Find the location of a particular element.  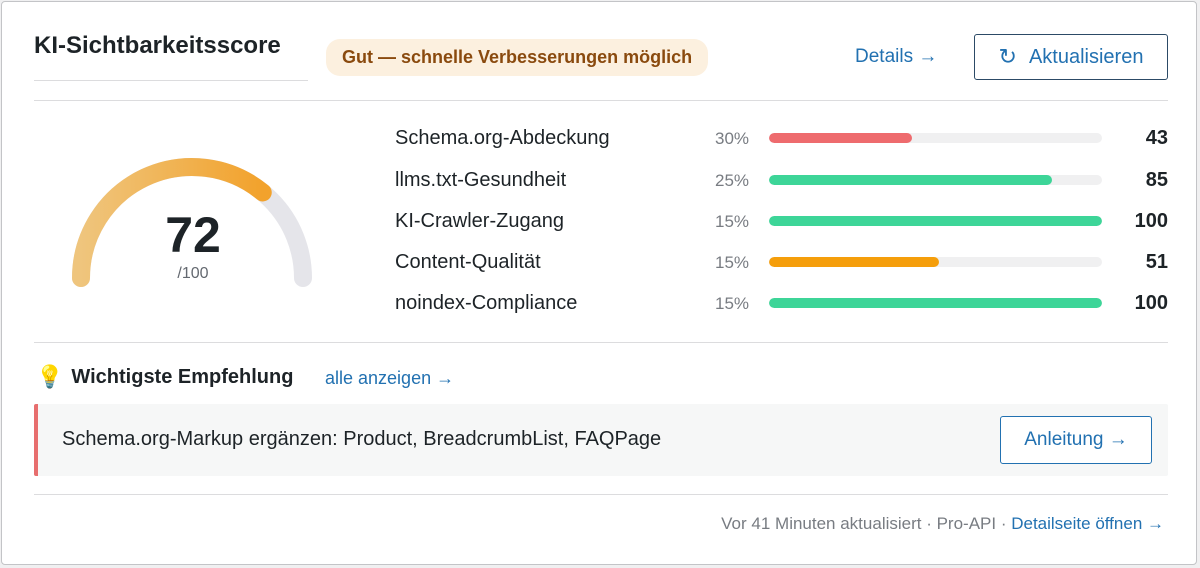

factor-row-crawler: KI-Crawler-Zugang 15% 100 is located at coordinates (601, 221).